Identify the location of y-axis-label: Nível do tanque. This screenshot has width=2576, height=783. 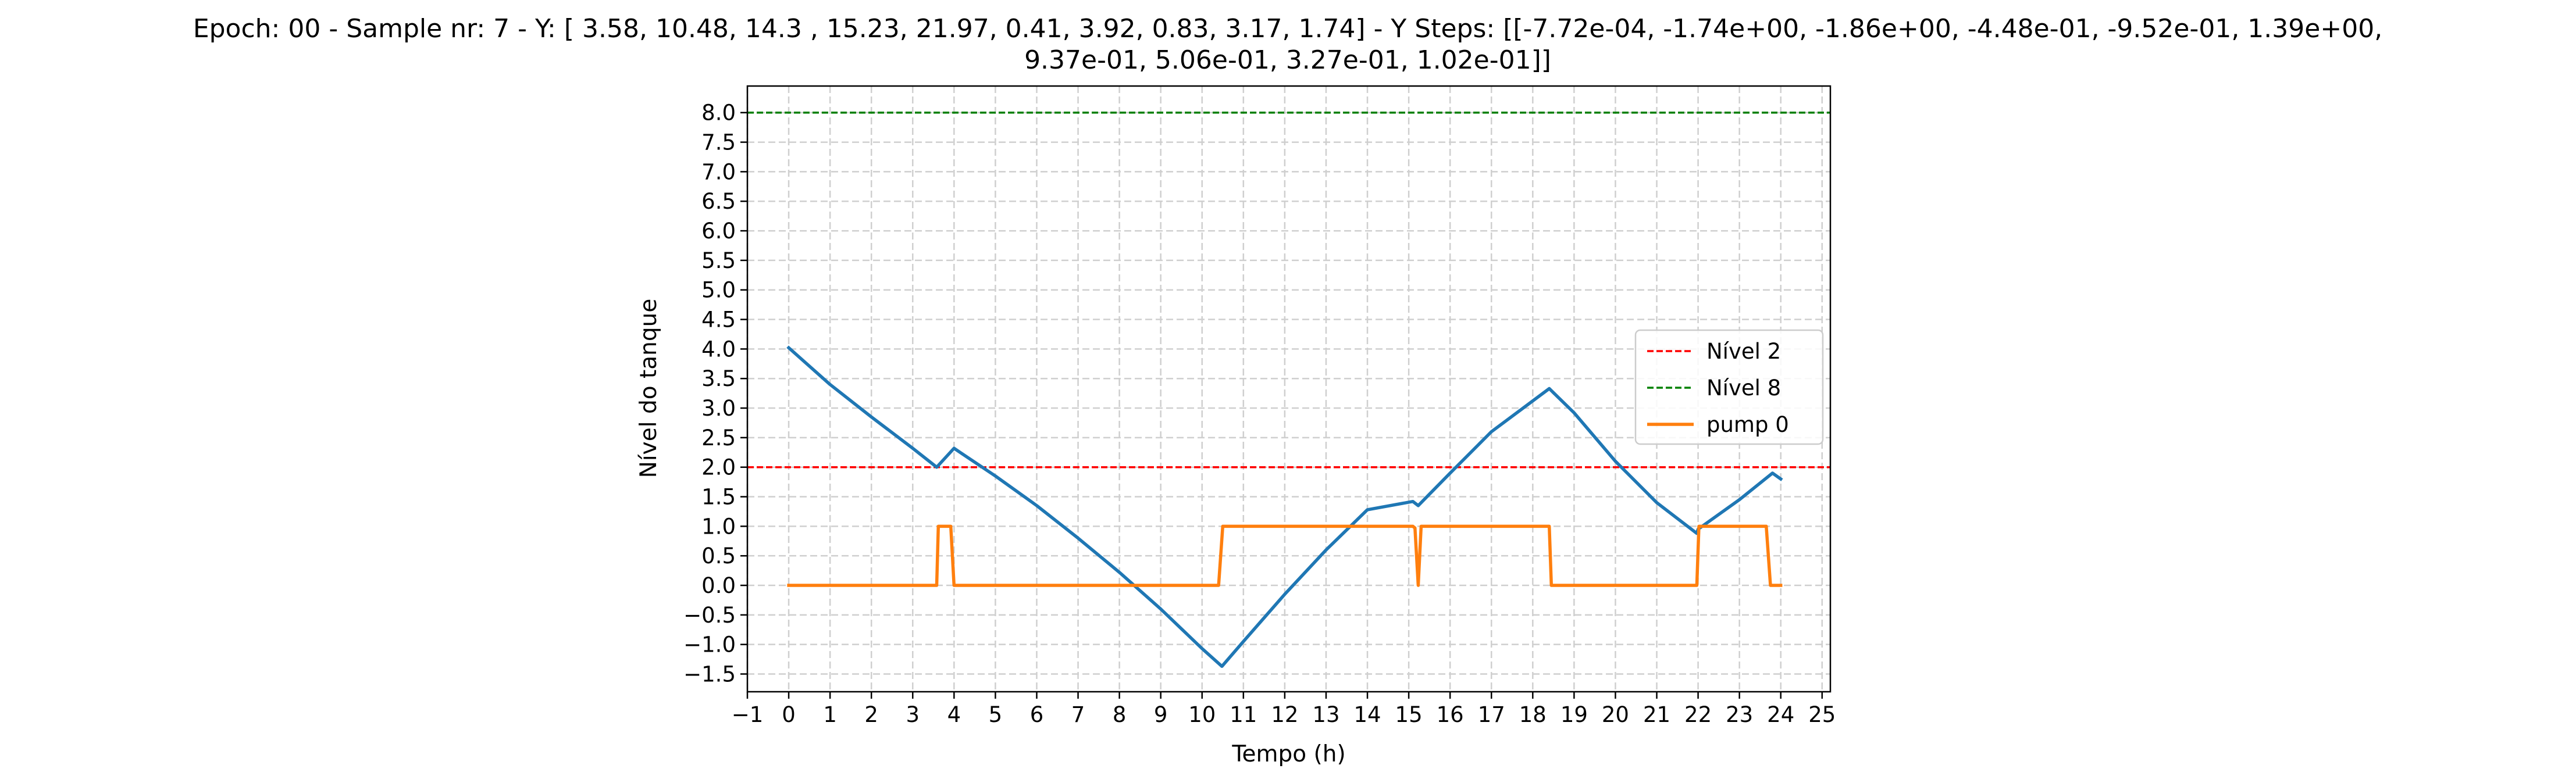
(649, 388).